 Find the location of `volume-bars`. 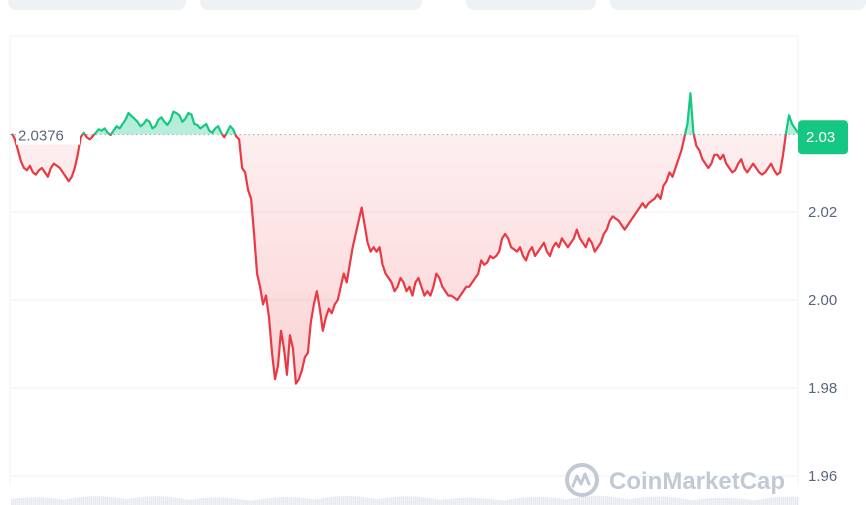

volume-bars is located at coordinates (405, 500).